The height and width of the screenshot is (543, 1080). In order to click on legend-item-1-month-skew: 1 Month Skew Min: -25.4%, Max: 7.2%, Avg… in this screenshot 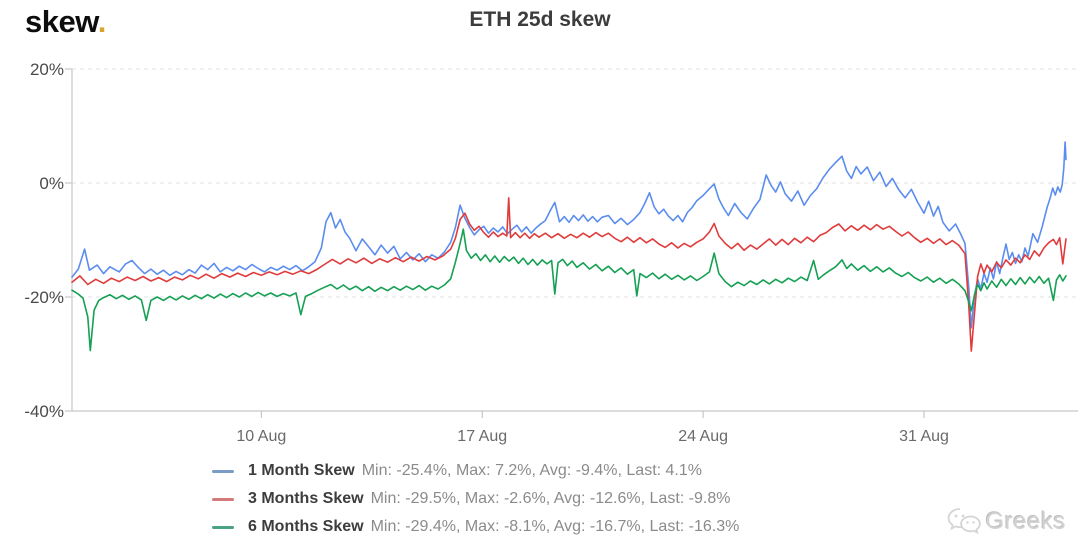, I will do `click(475, 471)`.